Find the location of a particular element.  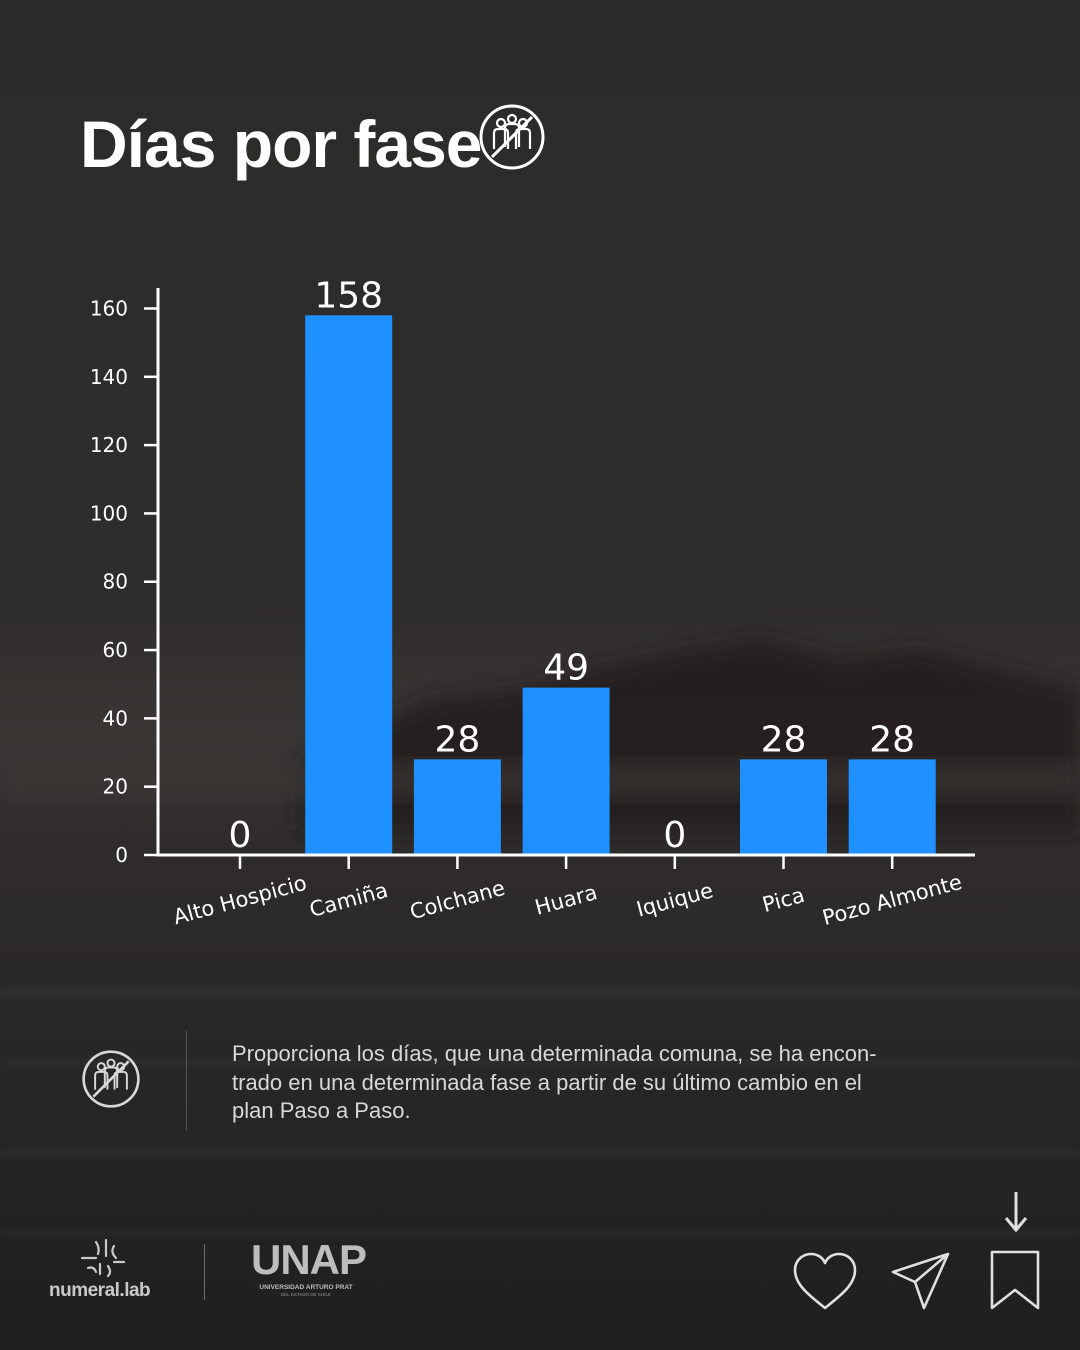

brand-numeral-lab: numeral.lab is located at coordinates (100, 1290).